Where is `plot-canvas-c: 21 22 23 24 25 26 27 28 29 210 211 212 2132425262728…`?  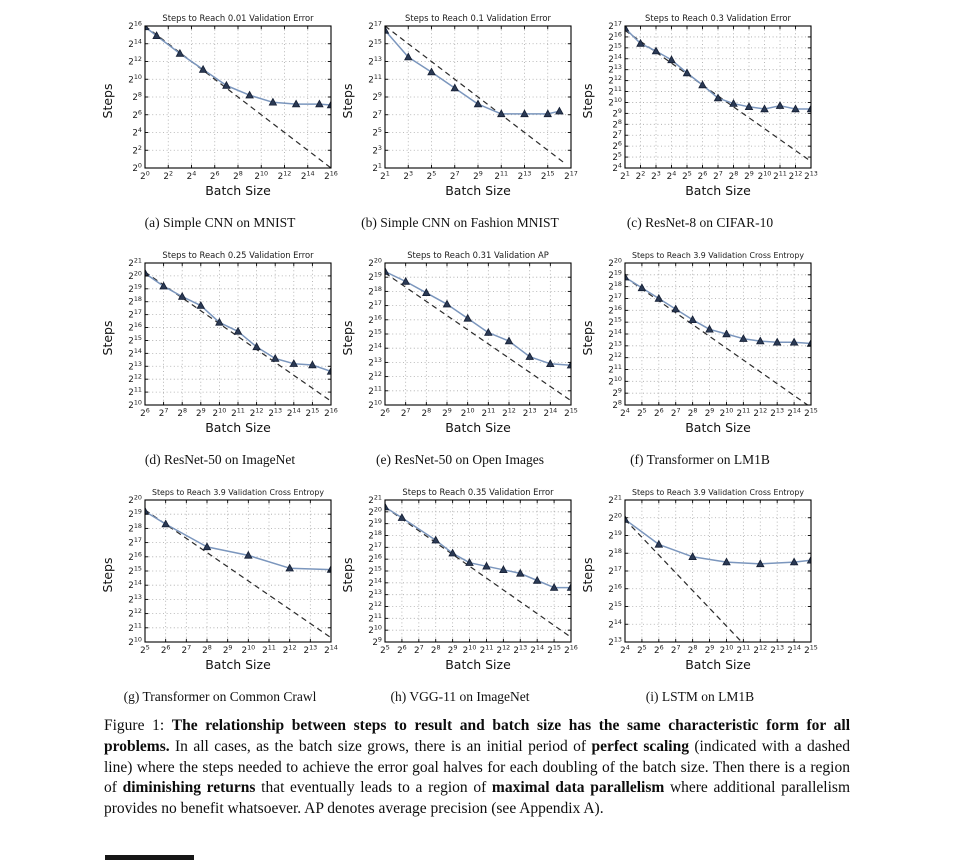
plot-canvas-c: 21 22 23 24 25 26 27 28 29 210 211 212 2132425262728… is located at coordinates (699, 105).